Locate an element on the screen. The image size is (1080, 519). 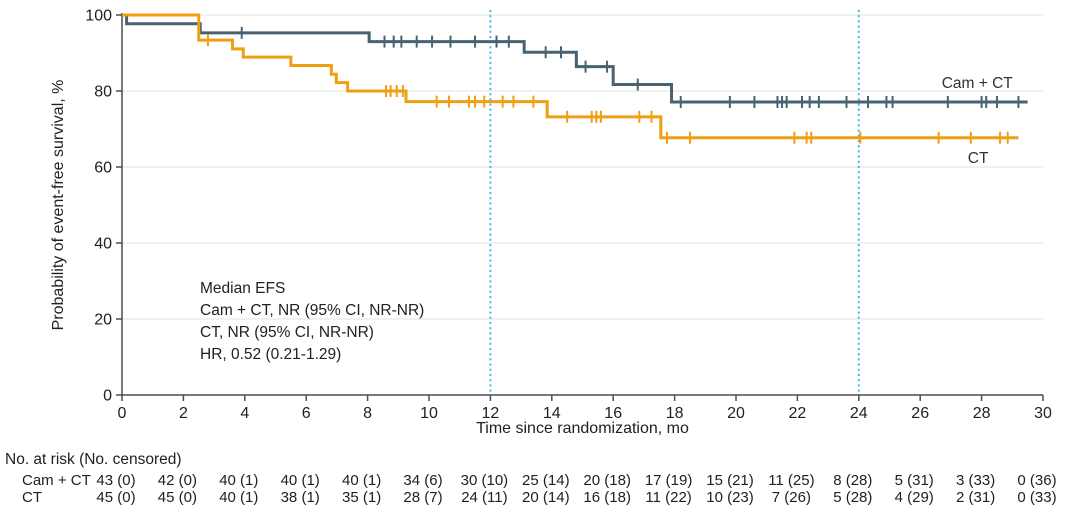
x-tick-label-16: 16 is located at coordinates (613, 413).